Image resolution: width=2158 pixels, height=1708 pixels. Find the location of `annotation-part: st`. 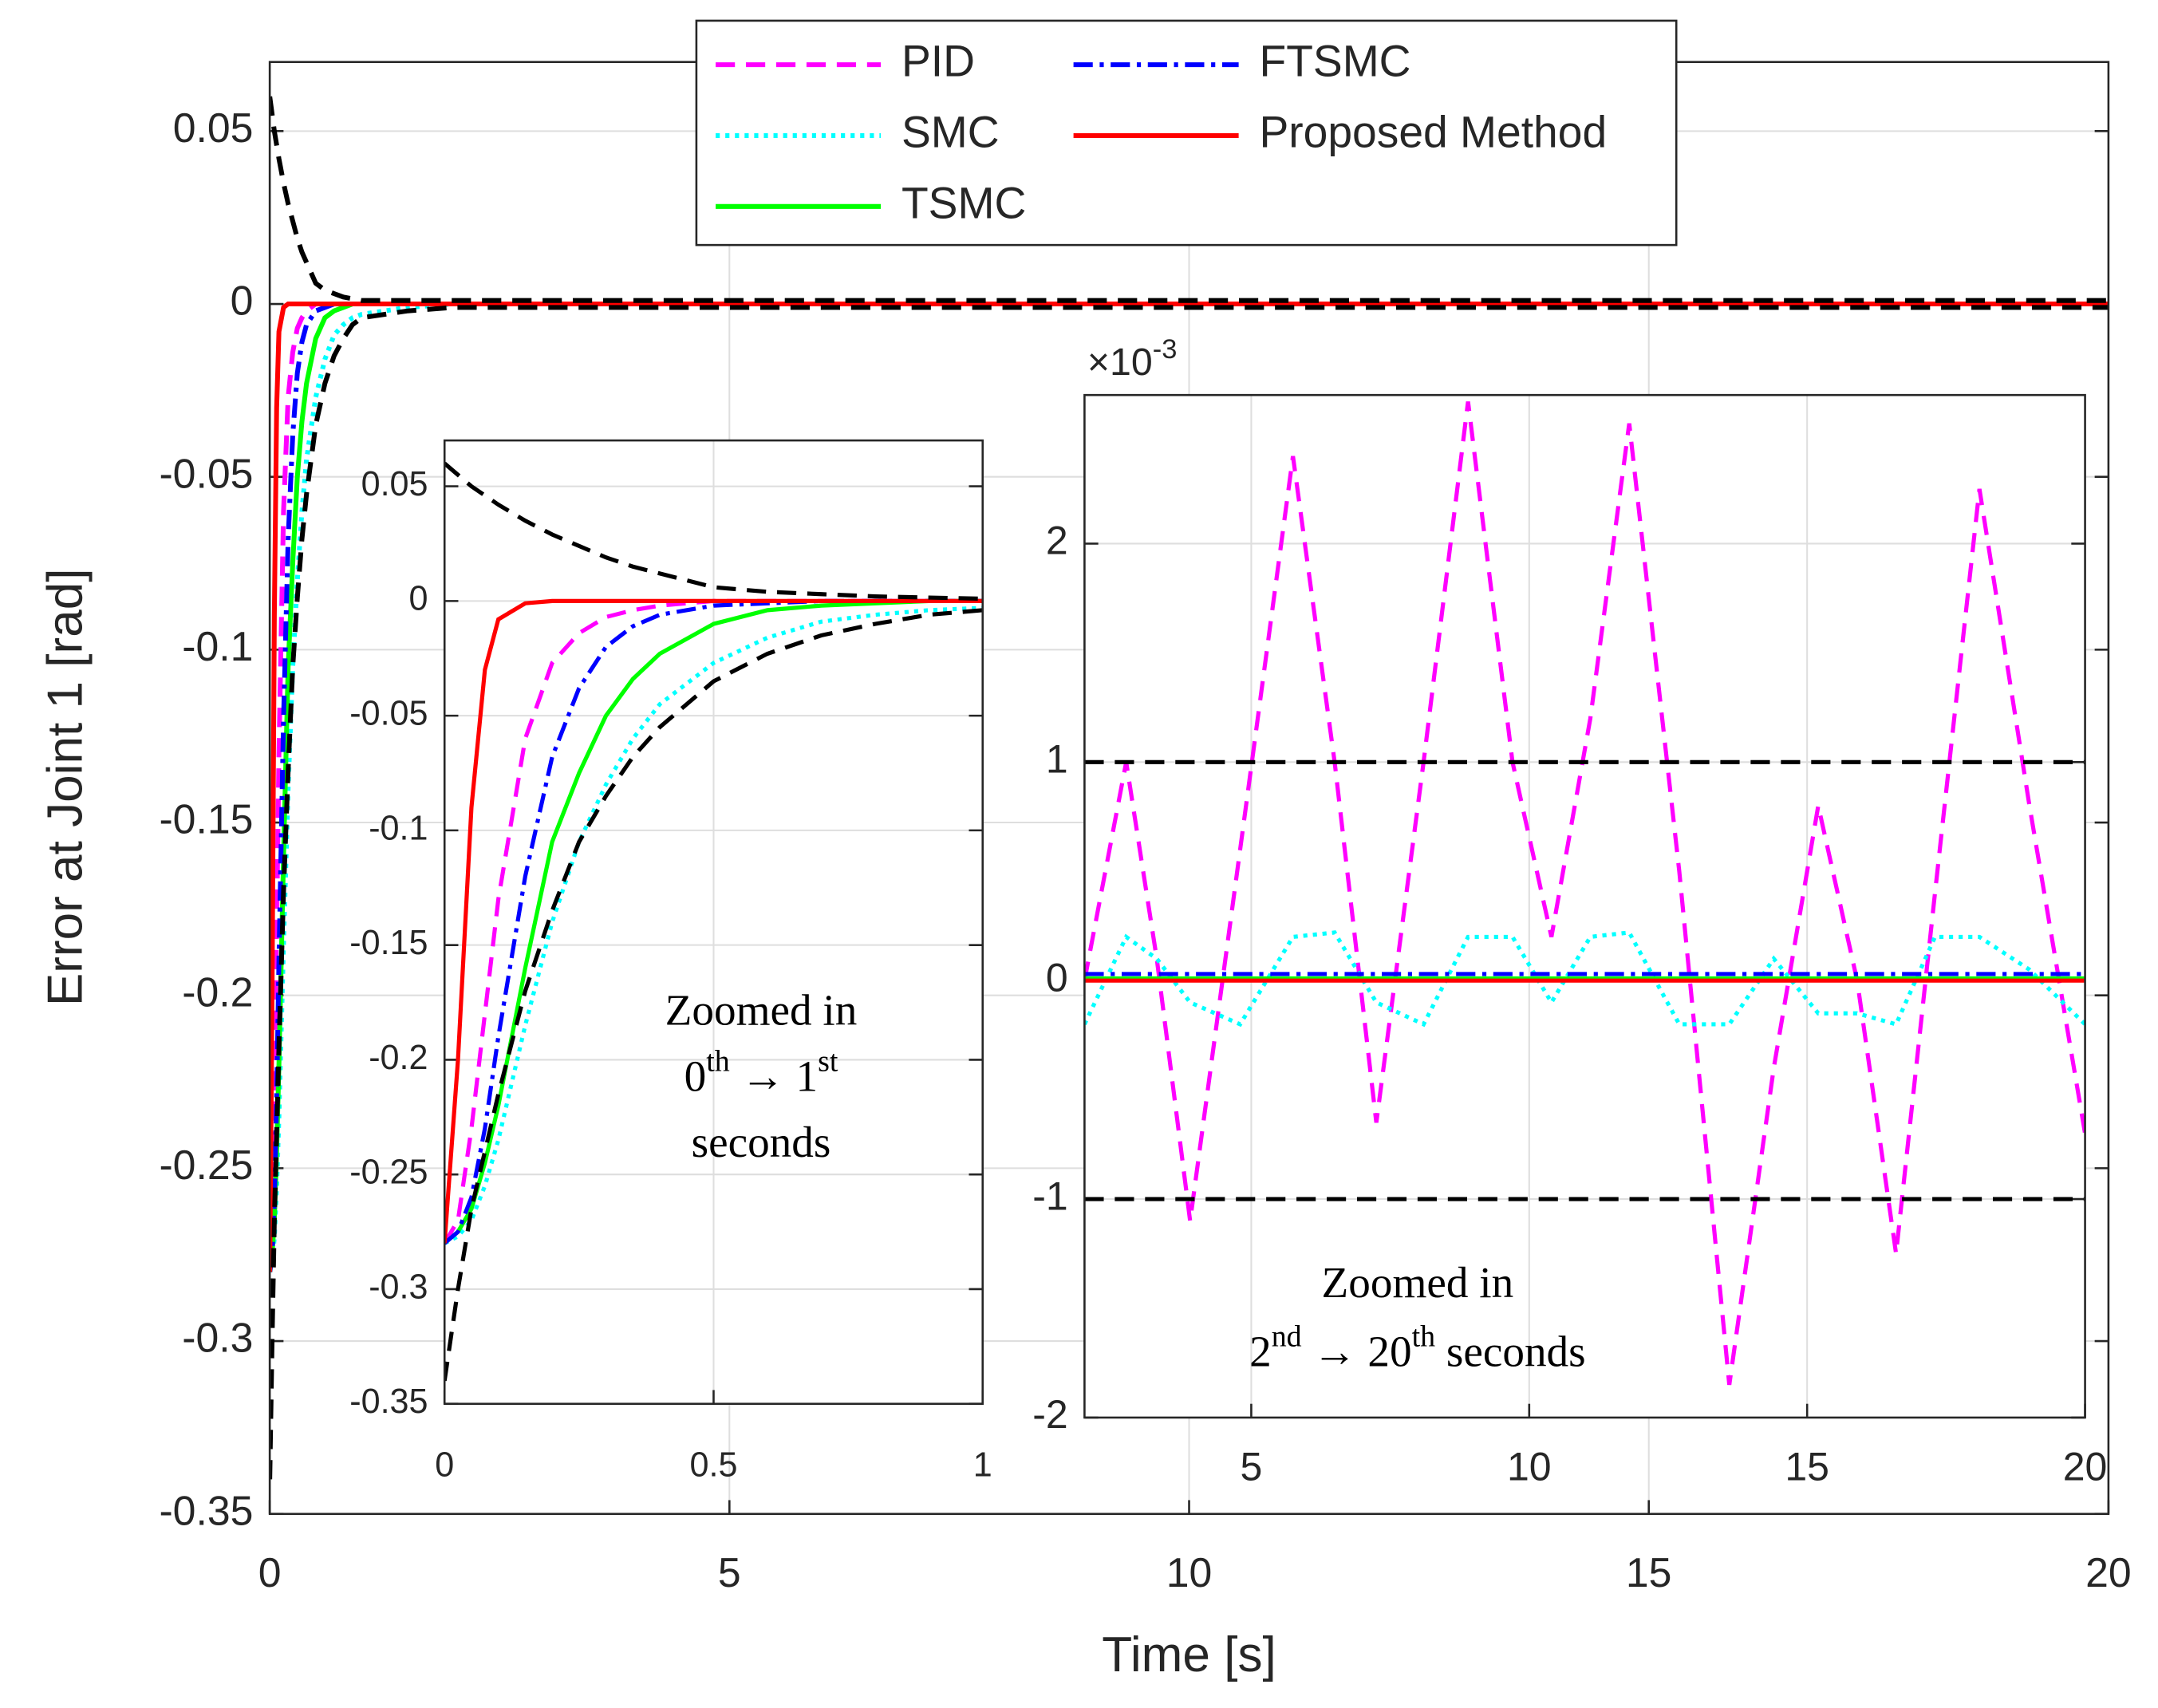

annotation-part: st is located at coordinates (828, 1061).